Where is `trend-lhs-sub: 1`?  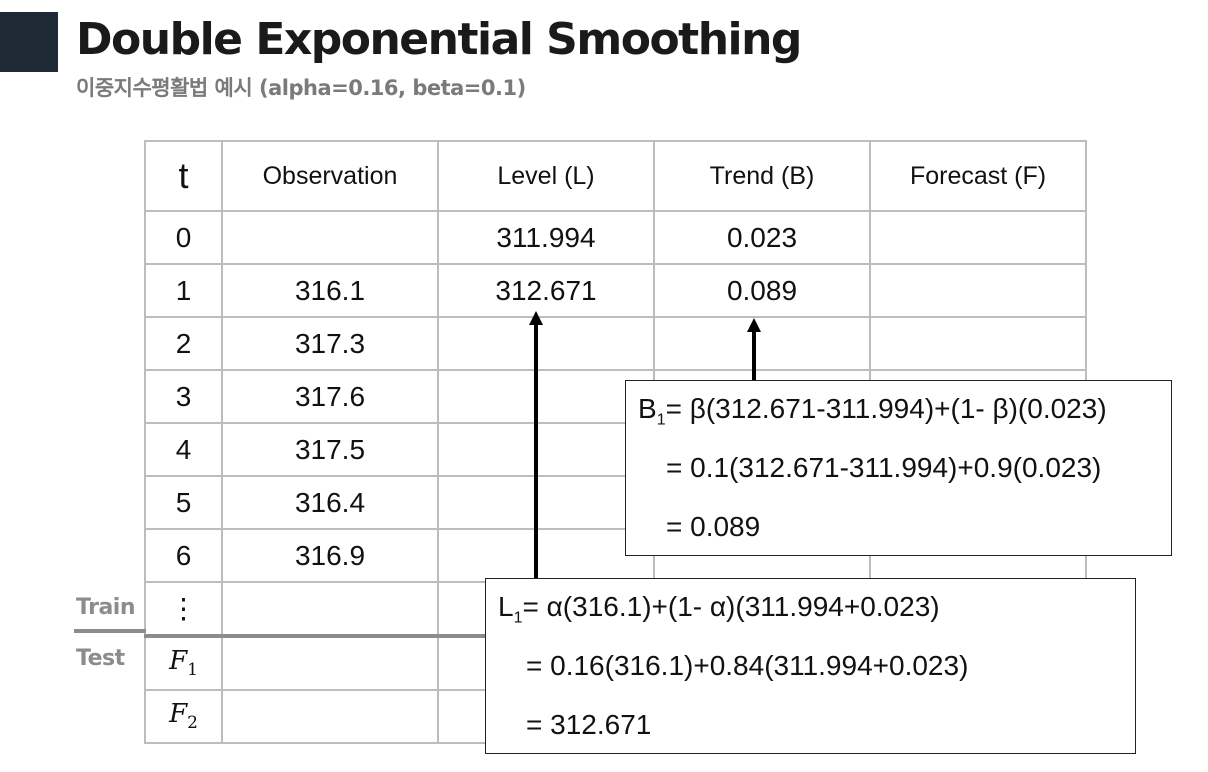
trend-lhs-sub: 1 is located at coordinates (661, 420).